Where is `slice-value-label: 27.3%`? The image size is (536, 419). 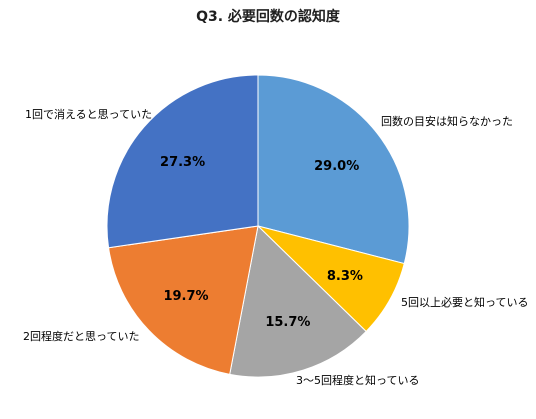 slice-value-label: 27.3% is located at coordinates (182, 162).